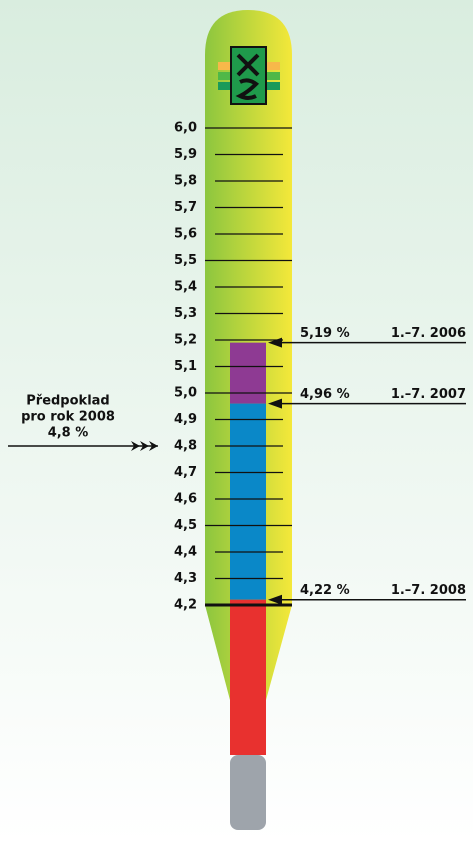  What do you see at coordinates (185, 578) in the screenshot?
I see `y-tick-label: 4,3` at bounding box center [185, 578].